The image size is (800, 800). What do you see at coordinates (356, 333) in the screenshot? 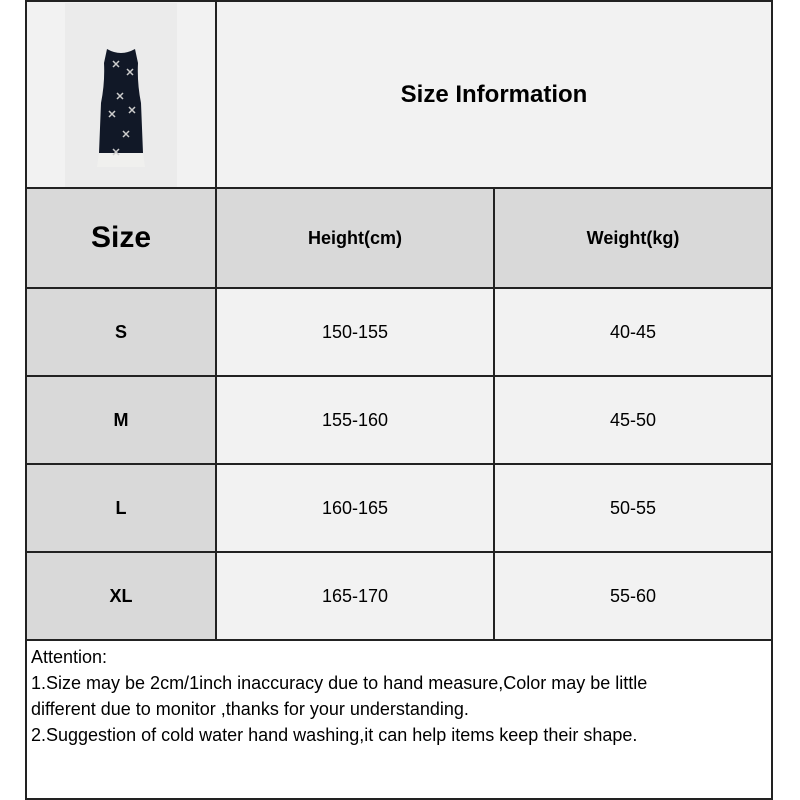
I see `height-cell: 150-155` at bounding box center [356, 333].